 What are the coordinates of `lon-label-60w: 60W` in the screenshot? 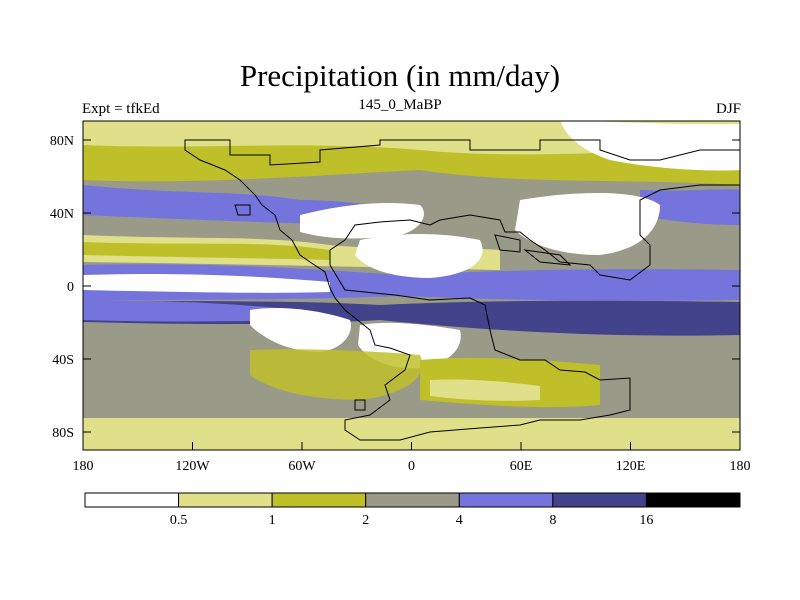 It's located at (302, 466).